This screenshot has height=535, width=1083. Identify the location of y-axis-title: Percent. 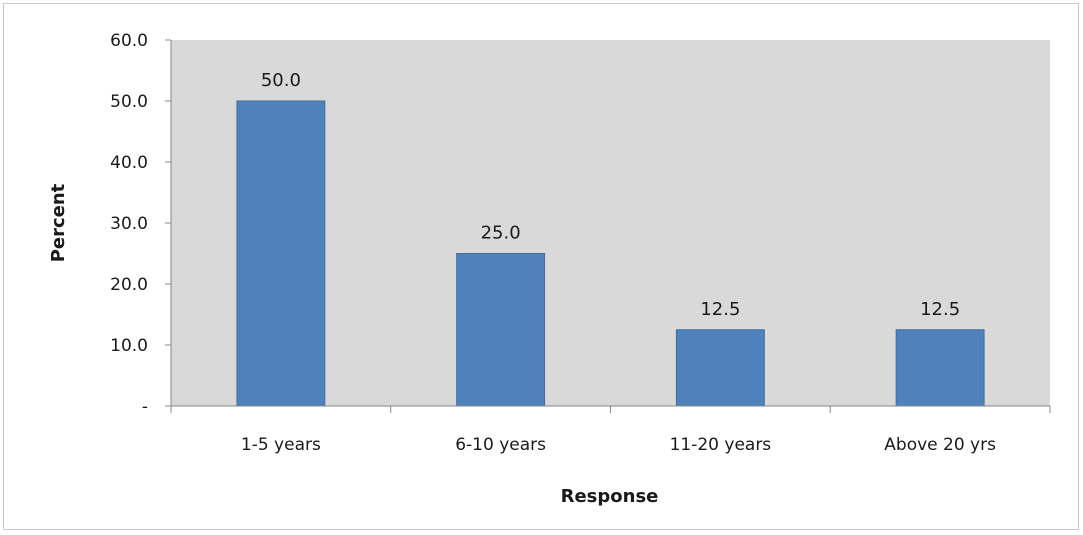
(58, 222).